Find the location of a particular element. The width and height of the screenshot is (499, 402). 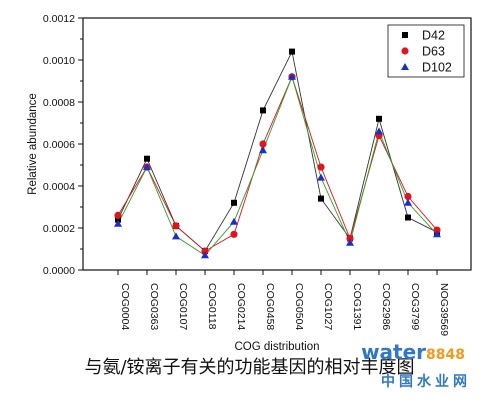

watermark-brand-2: 8848 is located at coordinates (445, 355).